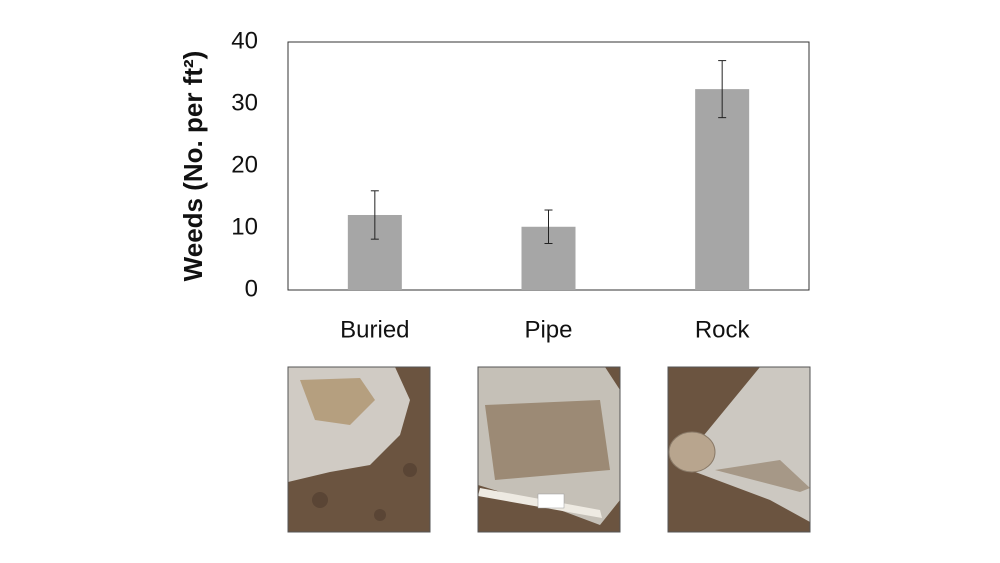 This screenshot has height=563, width=1000. What do you see at coordinates (549, 449) in the screenshot?
I see `photo-pipe` at bounding box center [549, 449].